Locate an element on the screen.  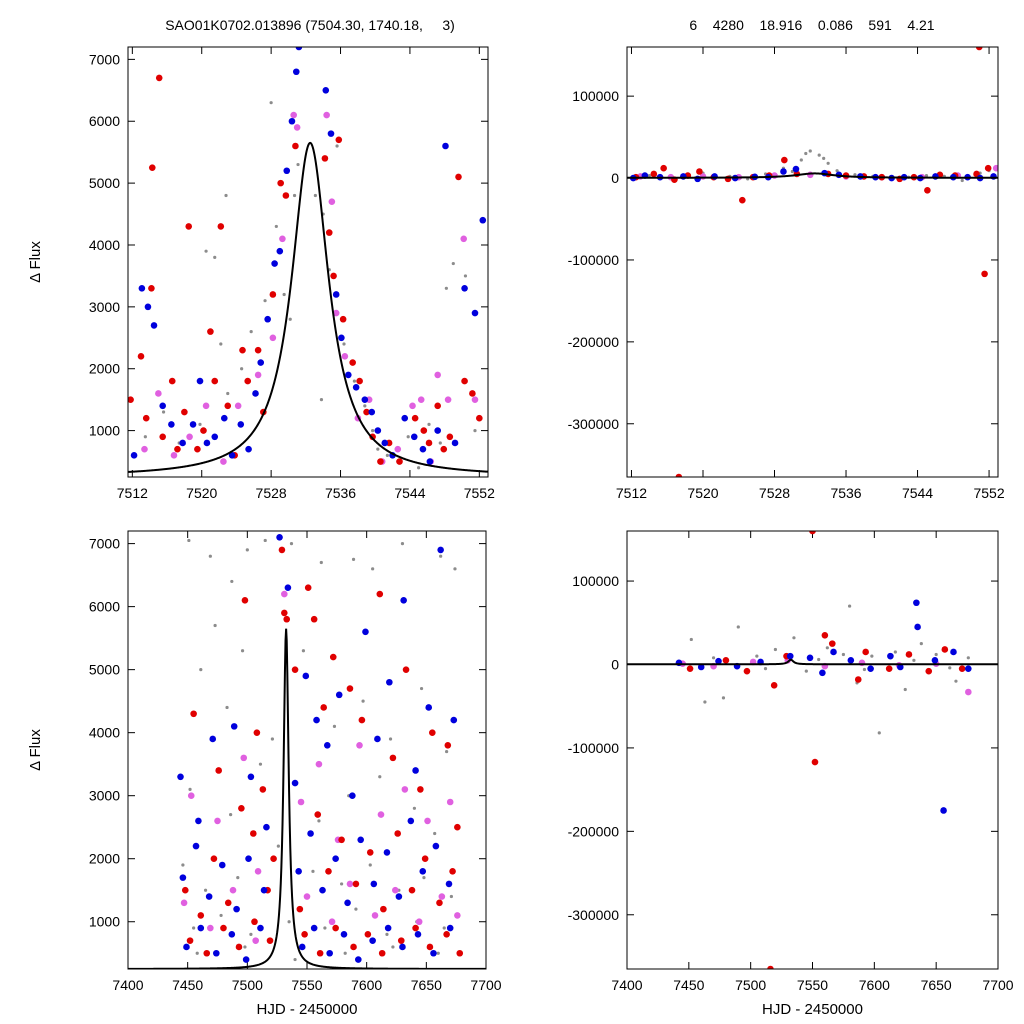
x-tick-label: 7536 is located at coordinates (340, 493).